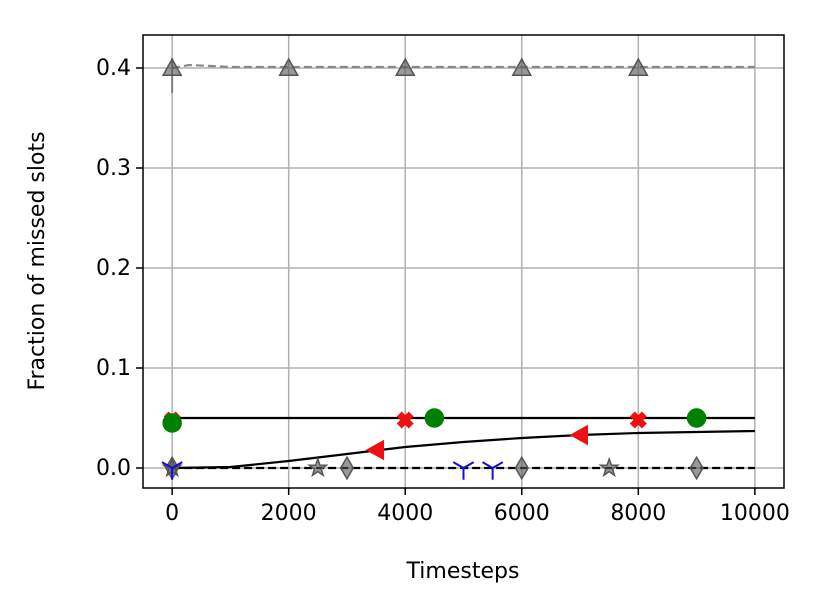  What do you see at coordinates (289, 513) in the screenshot?
I see `x-tick-label: 2000` at bounding box center [289, 513].